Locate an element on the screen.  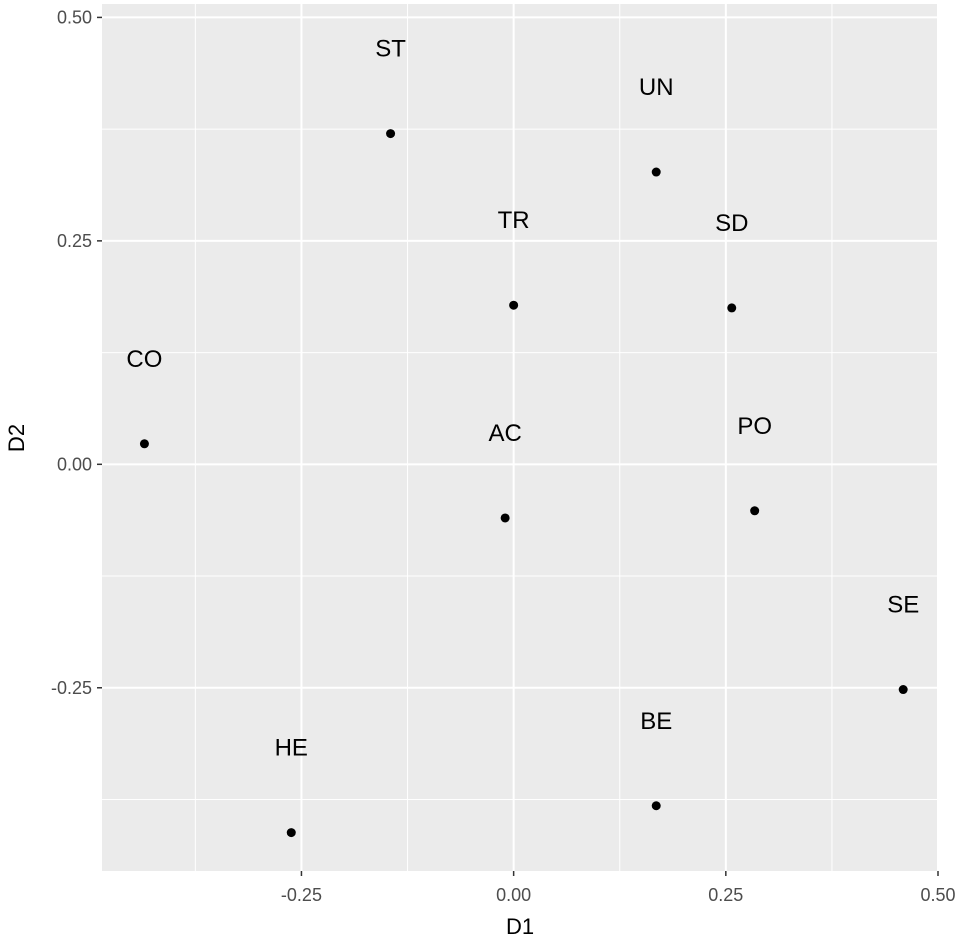
x-tick-label: 0.25 is located at coordinates (725, 895).